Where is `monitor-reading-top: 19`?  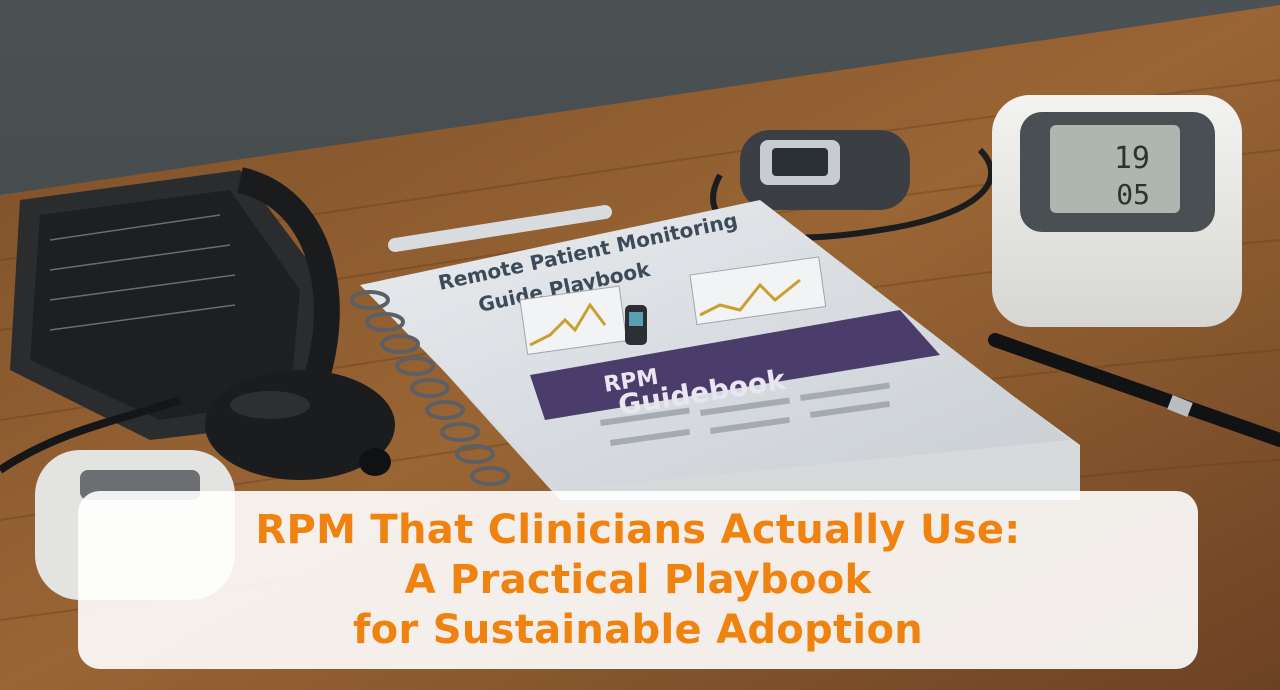
monitor-reading-top: 19 is located at coordinates (1132, 158).